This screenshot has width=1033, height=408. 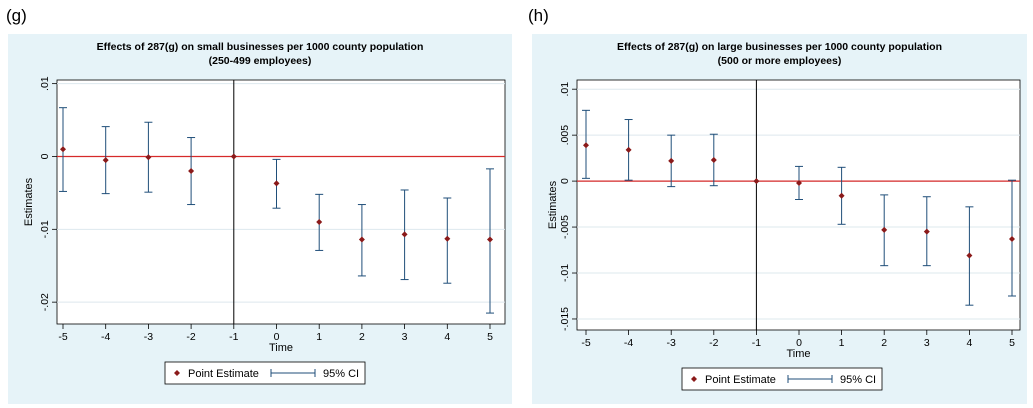 I want to click on panel-label-g: (g), so click(x=16, y=15).